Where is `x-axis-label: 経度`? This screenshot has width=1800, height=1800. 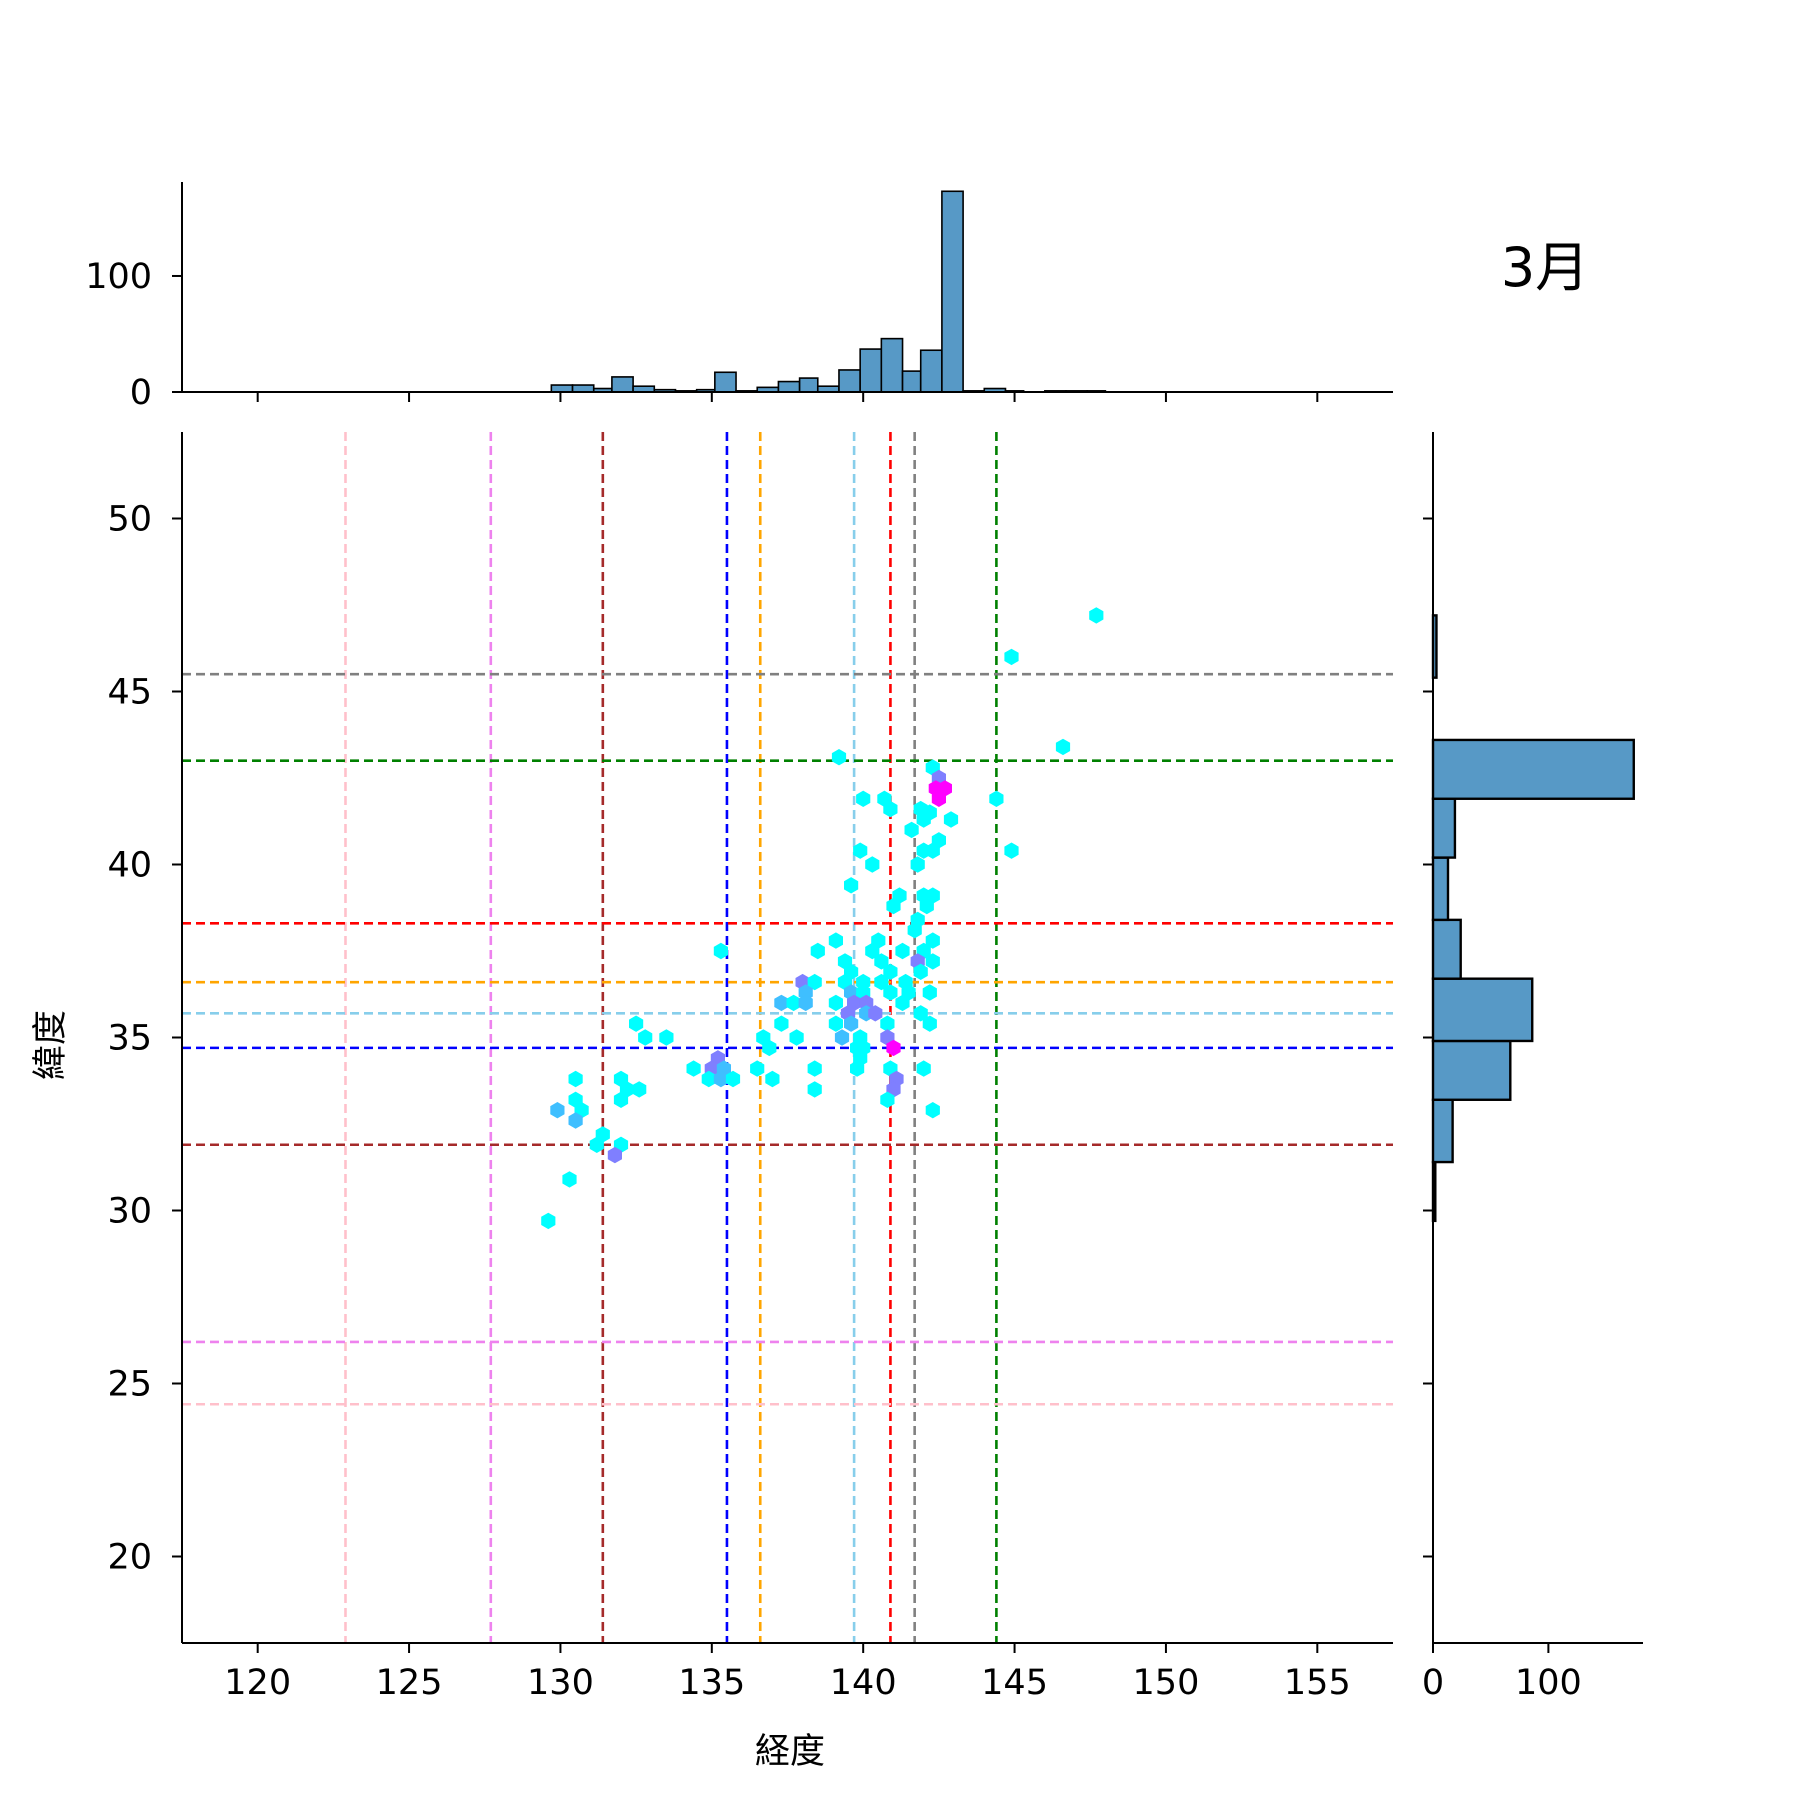 x-axis-label: 経度 is located at coordinates (790, 1752).